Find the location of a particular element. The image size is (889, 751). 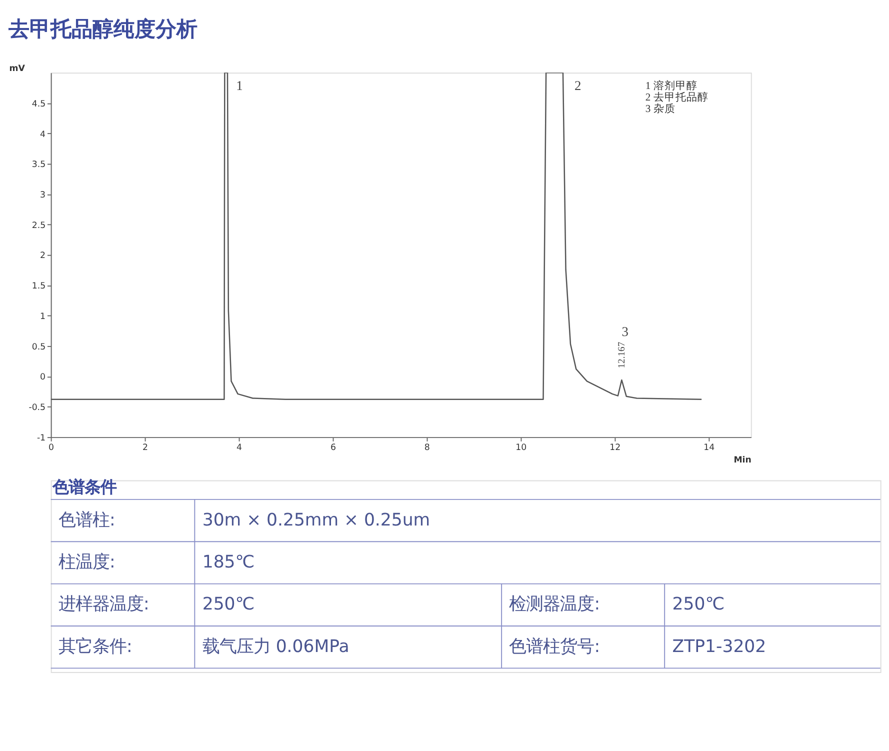

x-tick-label: 6 is located at coordinates (333, 448).